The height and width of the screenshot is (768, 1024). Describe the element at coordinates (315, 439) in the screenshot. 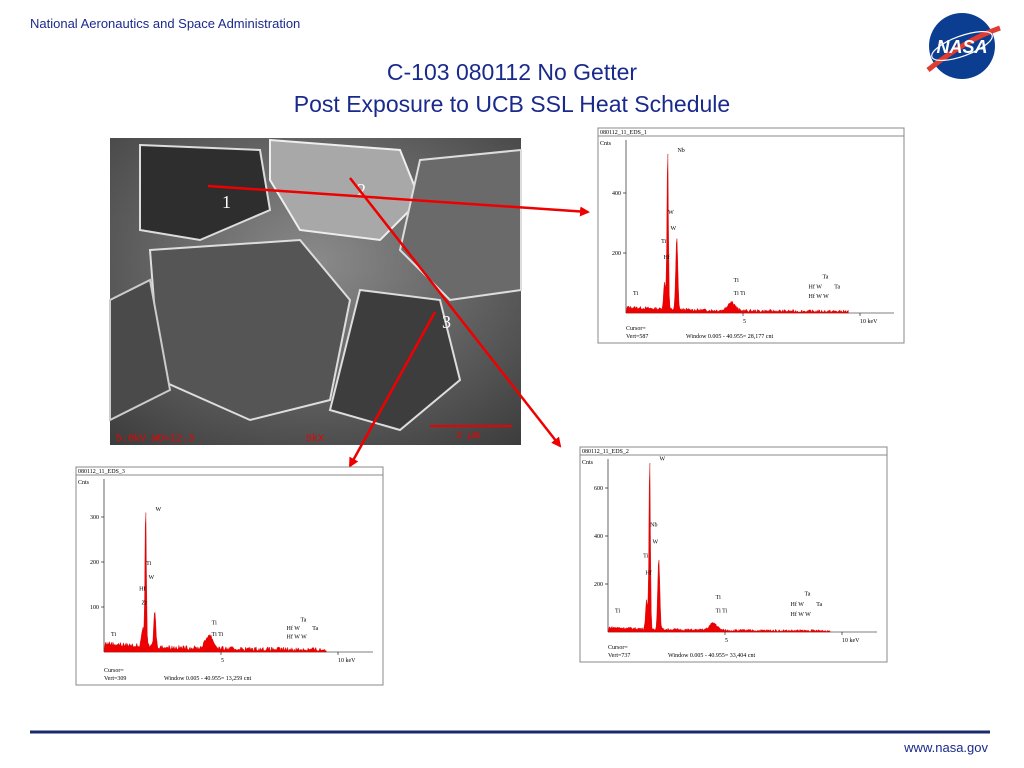

I see `sem-info: 5kX` at that location.